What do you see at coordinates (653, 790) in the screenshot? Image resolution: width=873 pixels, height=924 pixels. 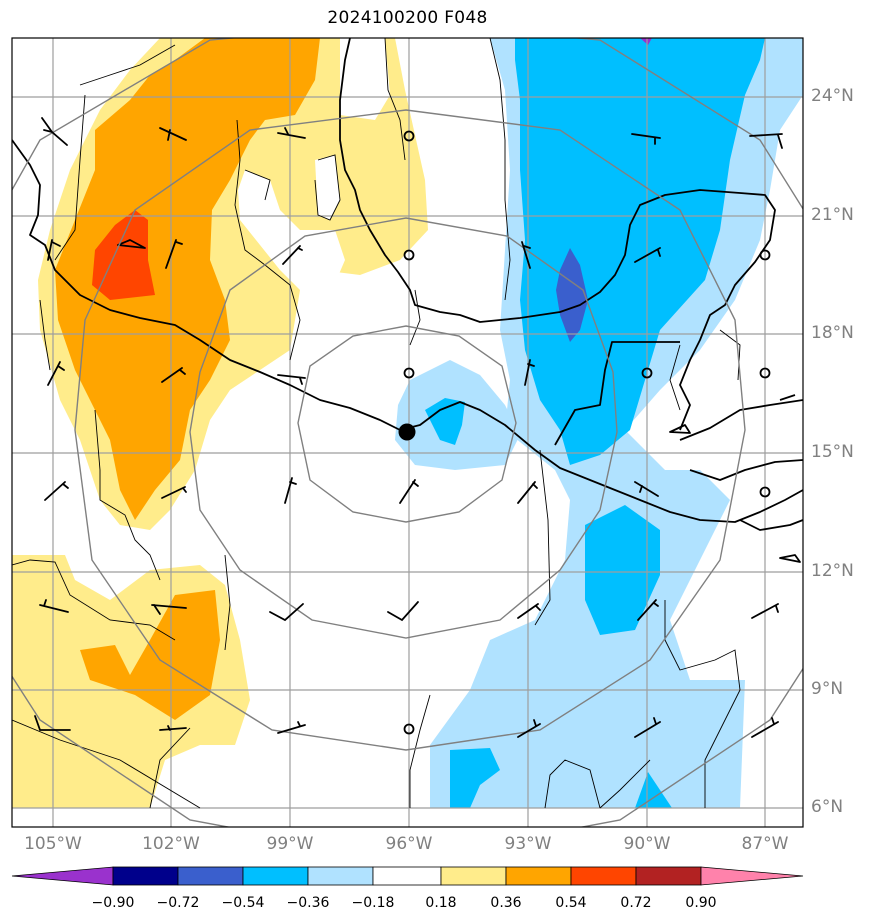 I see `blue-region-southeast` at bounding box center [653, 790].